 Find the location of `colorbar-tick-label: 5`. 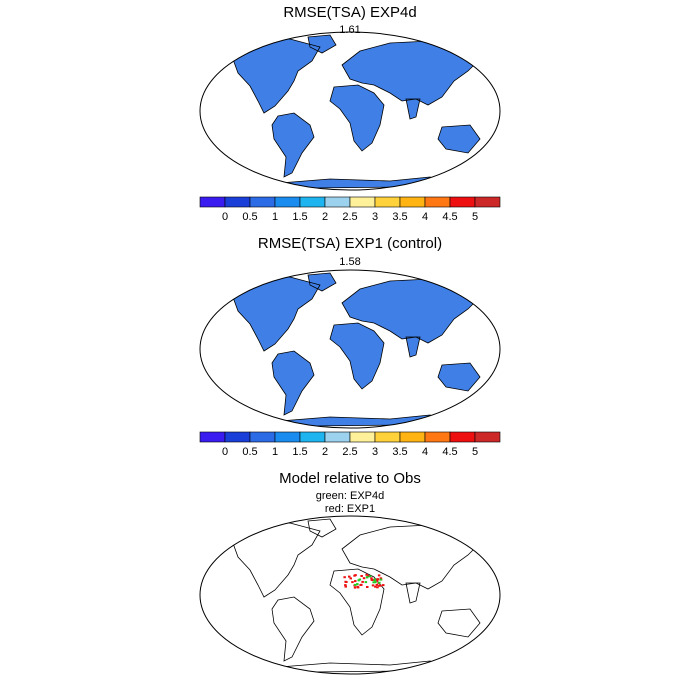

colorbar-tick-label: 5 is located at coordinates (475, 452).